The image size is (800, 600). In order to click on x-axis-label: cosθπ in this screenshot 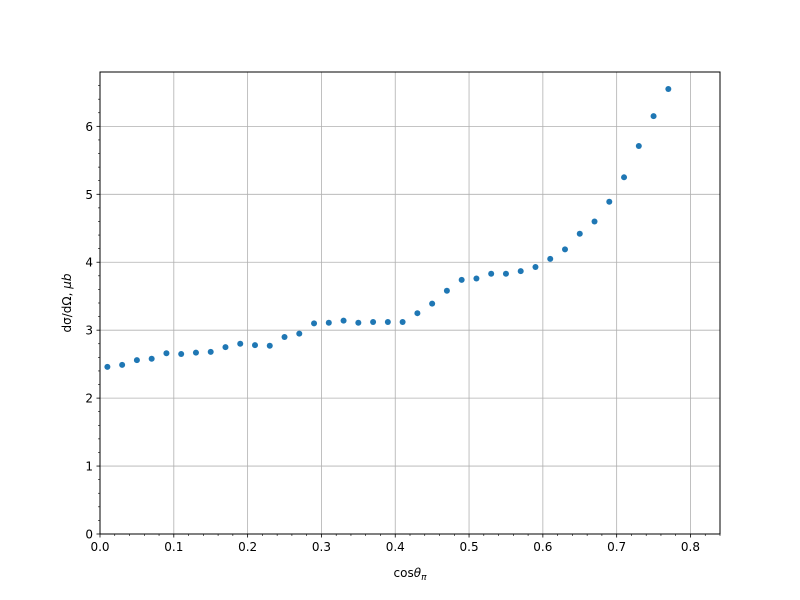, I will do `click(411, 574)`.